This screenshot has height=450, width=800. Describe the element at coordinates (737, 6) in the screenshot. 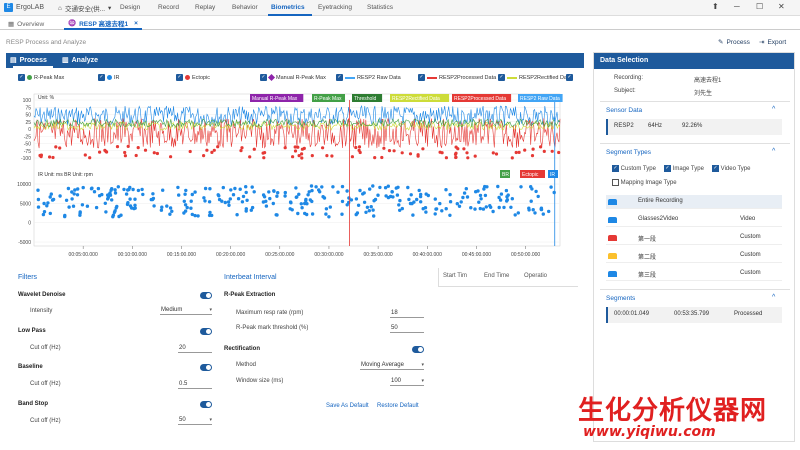

I see `minimize-icon: ─` at that location.